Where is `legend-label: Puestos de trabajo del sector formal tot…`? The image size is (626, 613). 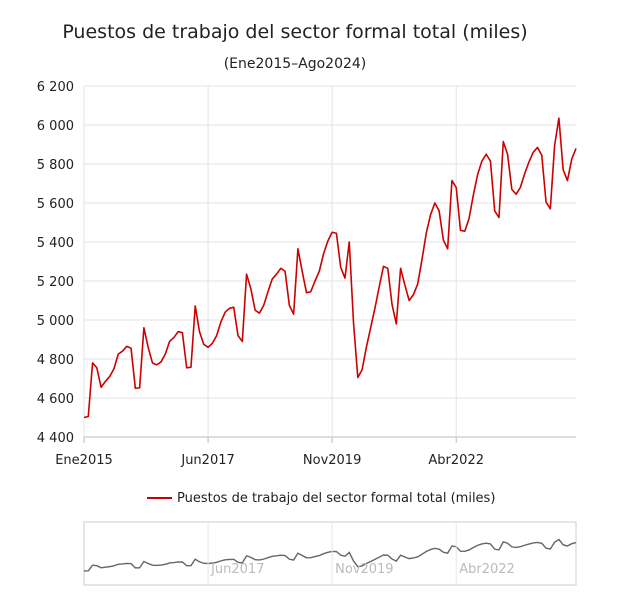
legend-label: Puestos de trabajo del sector formal tot… is located at coordinates (336, 498).